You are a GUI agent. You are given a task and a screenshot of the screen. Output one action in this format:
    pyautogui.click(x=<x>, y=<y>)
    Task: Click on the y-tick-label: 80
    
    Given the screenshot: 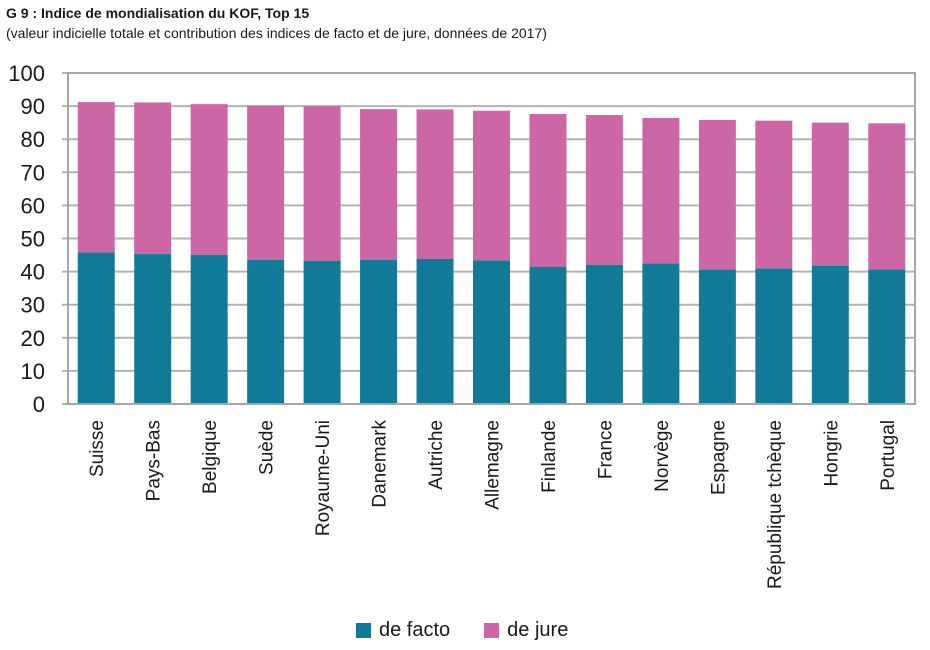 What is the action you would take?
    pyautogui.click(x=33, y=139)
    